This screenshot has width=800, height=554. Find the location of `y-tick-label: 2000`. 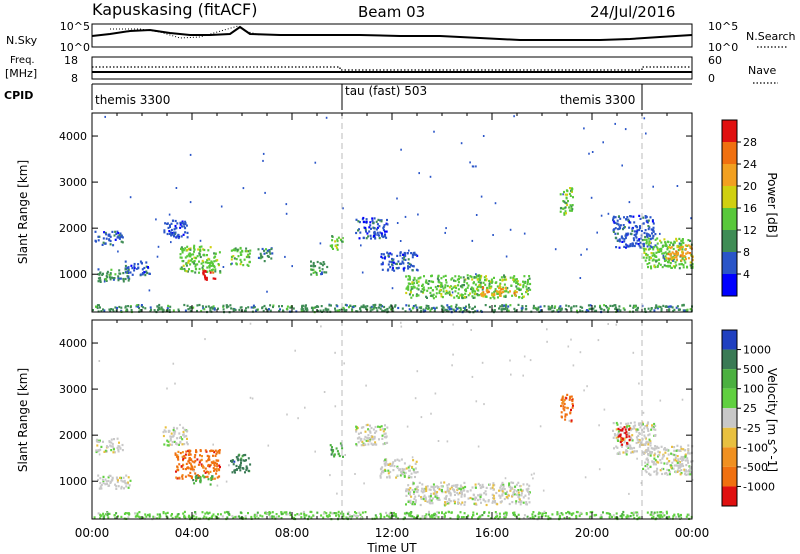

y-tick-label: 2000 is located at coordinates (73, 228).